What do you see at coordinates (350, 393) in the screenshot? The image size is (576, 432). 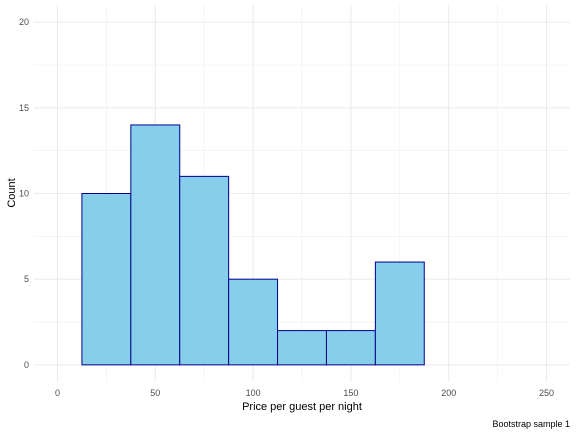 I see `x-tick-label: 150` at bounding box center [350, 393].